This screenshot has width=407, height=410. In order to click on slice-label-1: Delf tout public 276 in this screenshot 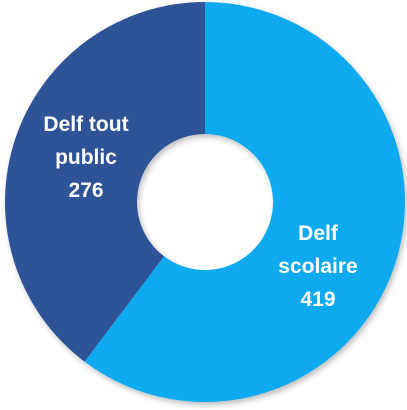, I will do `click(85, 157)`.